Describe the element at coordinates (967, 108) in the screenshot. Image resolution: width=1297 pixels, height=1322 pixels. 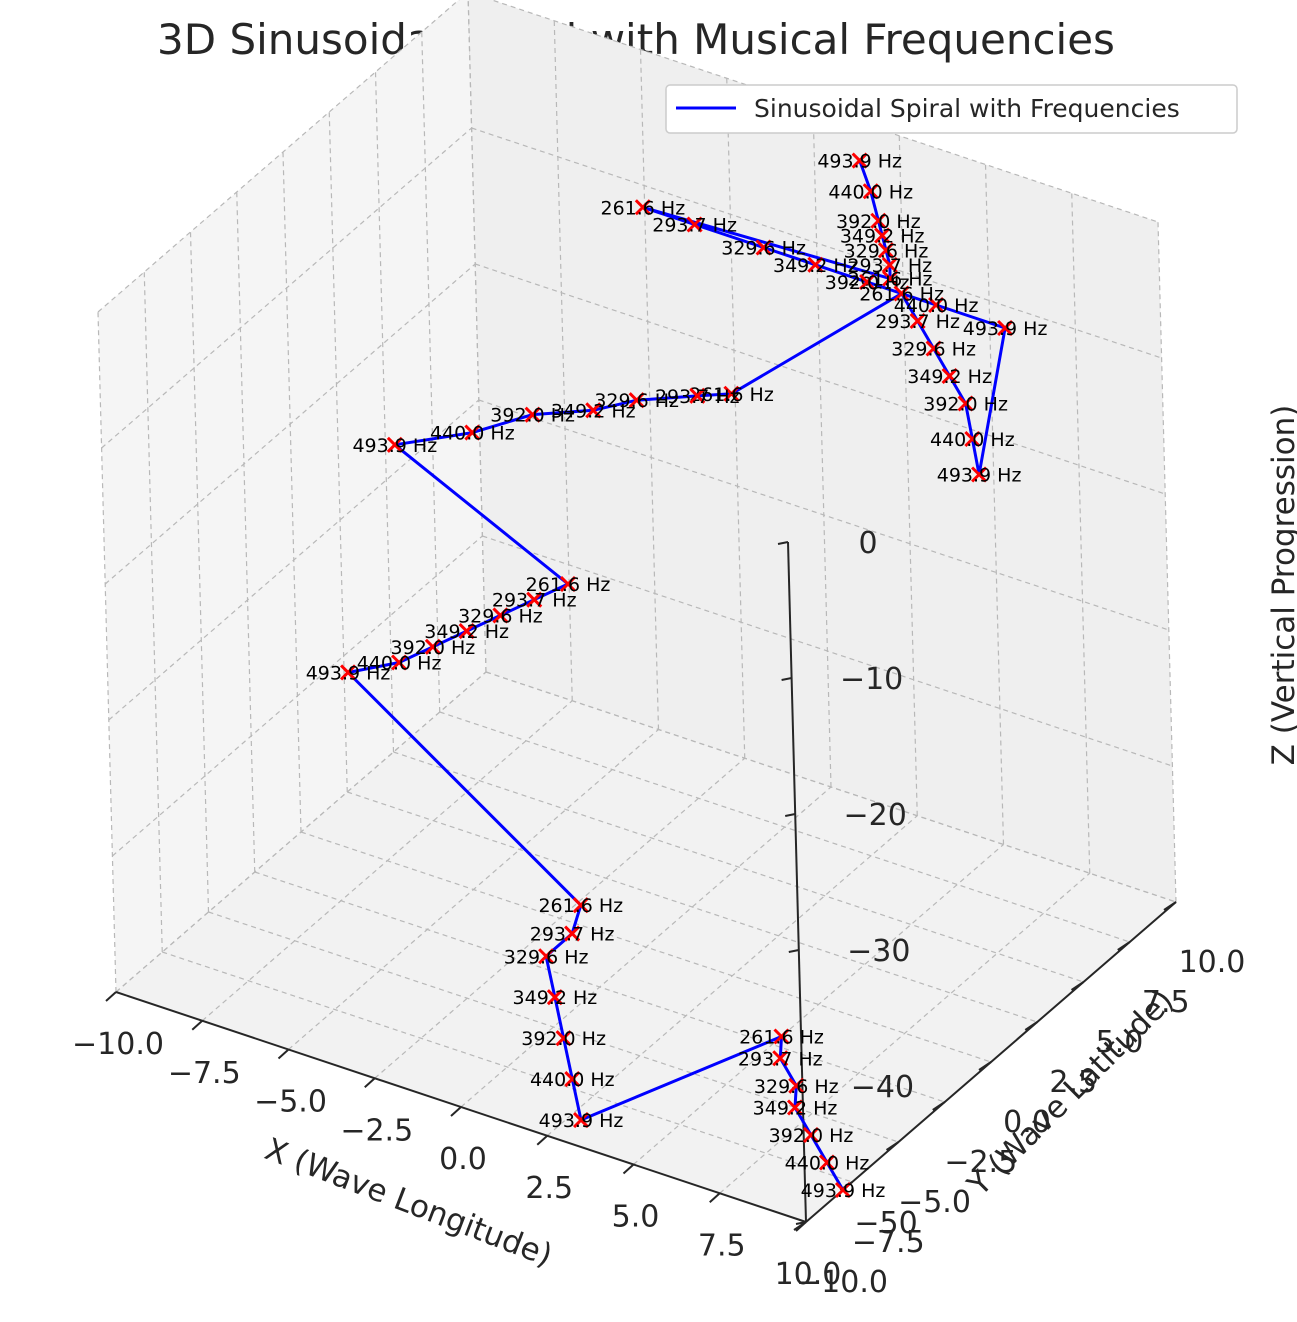
I see `legend-label: Sinusoidal Spiral with Frequencies` at that location.